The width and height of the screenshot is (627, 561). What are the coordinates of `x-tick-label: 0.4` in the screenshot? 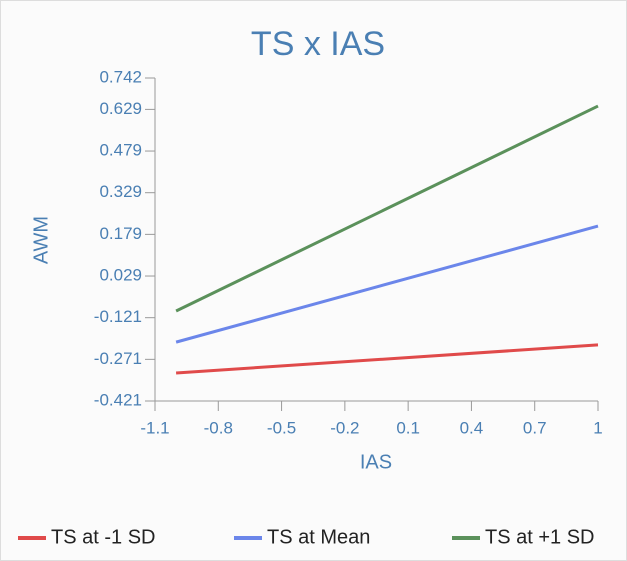 It's located at (472, 427).